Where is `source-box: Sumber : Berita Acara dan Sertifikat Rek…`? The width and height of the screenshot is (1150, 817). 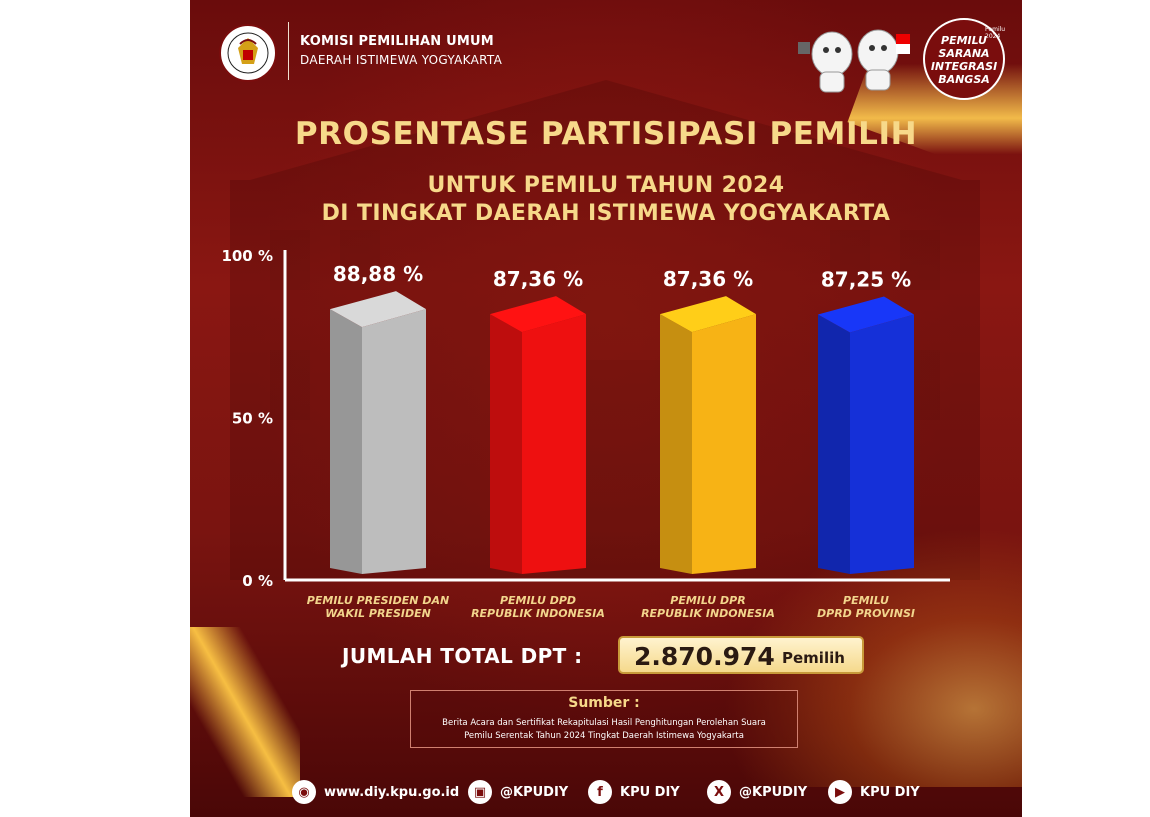 source-box: Sumber : Berita Acara dan Sertifikat Rek… is located at coordinates (604, 719).